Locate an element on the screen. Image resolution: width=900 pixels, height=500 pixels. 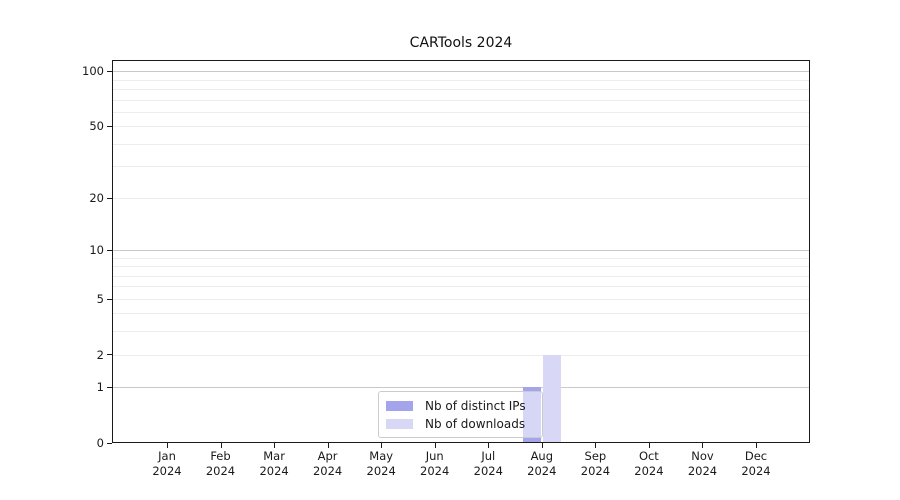
y-tick-label: 0 is located at coordinates (100, 443).